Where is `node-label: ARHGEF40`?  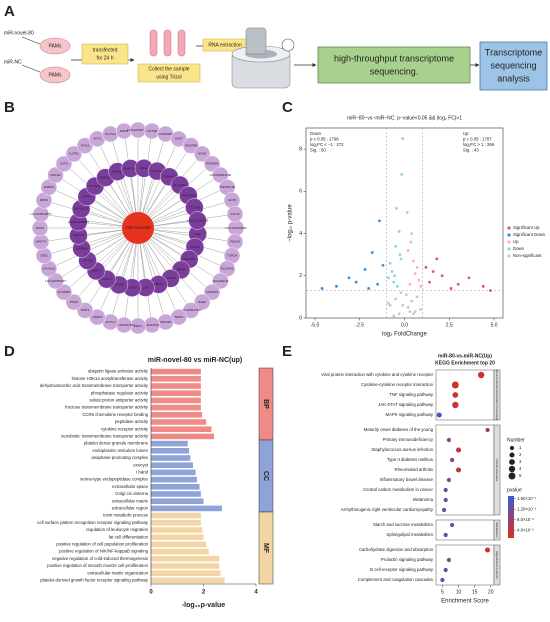 node-label: ARHGEF40 is located at coordinates (221, 281).